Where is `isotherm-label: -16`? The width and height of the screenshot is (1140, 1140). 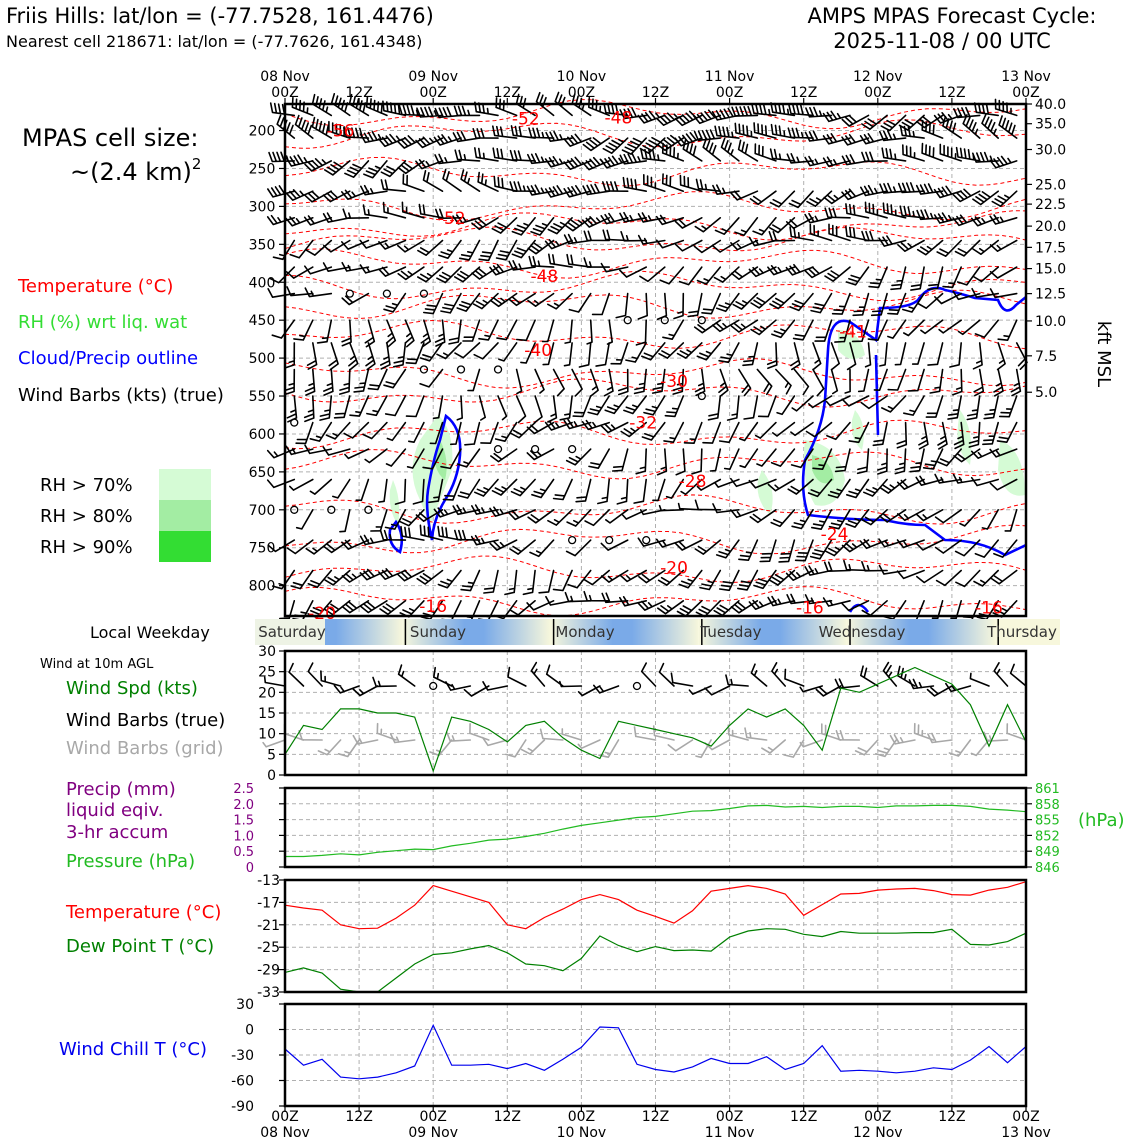 isotherm-label: -16 is located at coordinates (989, 609).